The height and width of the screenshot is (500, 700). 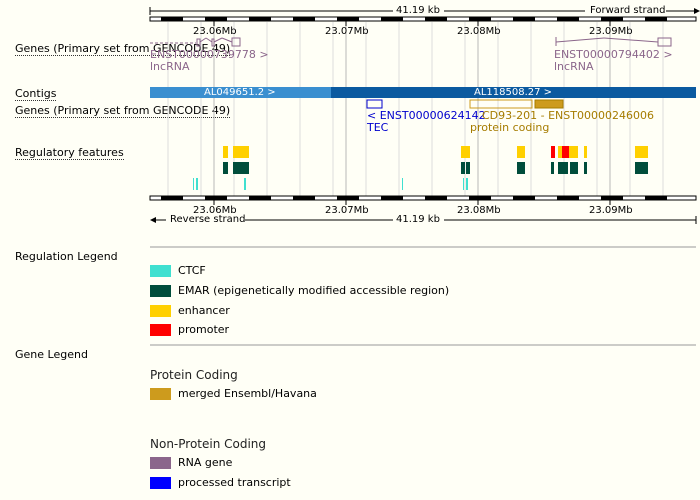 I want to click on length-indicator-top, so click(x=424, y=11).